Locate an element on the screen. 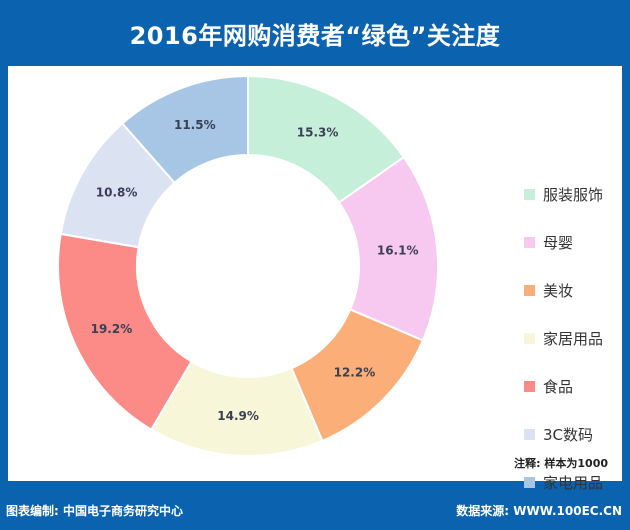 This screenshot has height=530, width=630. chart-title-bar: 2016年网购消费者“绿色”关注度 is located at coordinates (315, 33).